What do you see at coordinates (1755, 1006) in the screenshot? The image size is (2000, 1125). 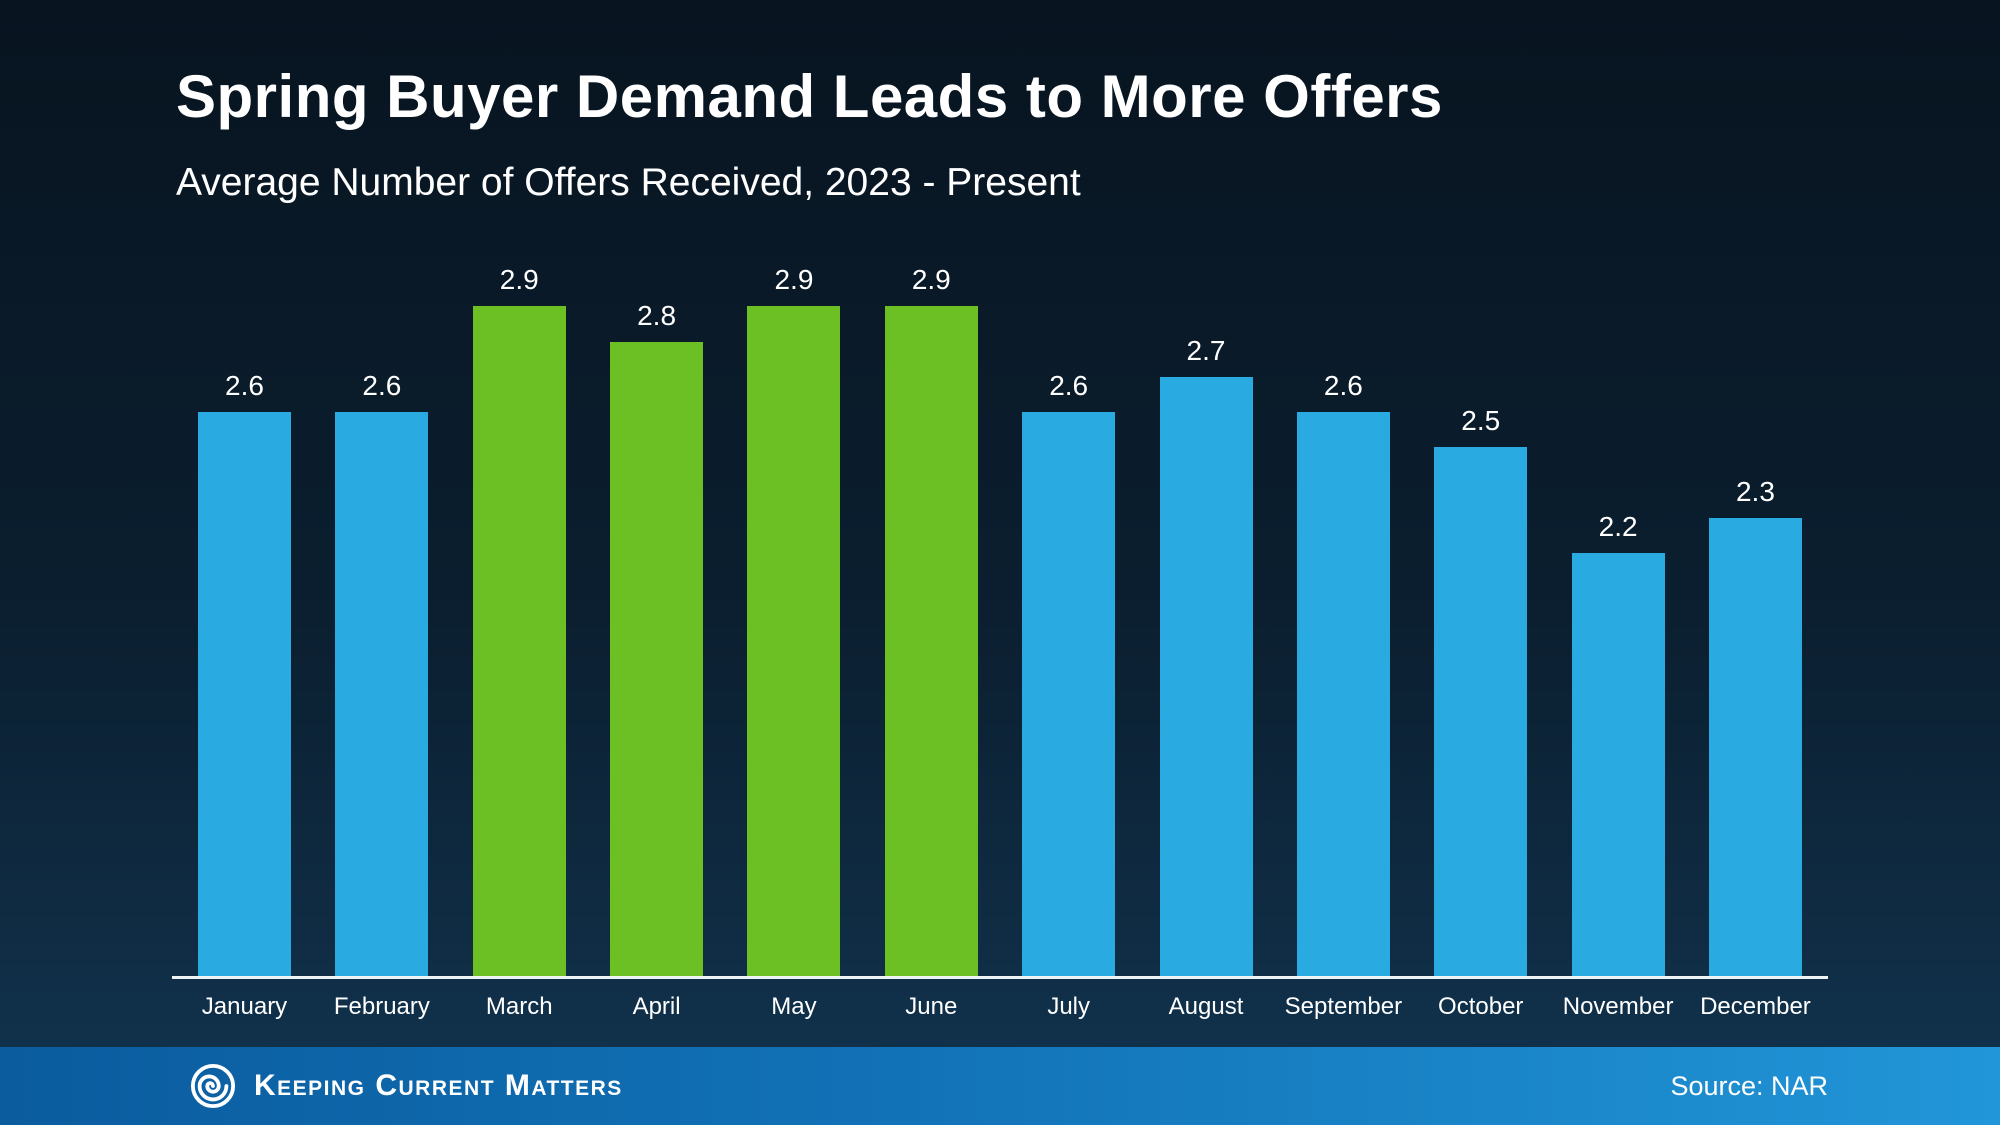 I see `x-axis-label: December` at bounding box center [1755, 1006].